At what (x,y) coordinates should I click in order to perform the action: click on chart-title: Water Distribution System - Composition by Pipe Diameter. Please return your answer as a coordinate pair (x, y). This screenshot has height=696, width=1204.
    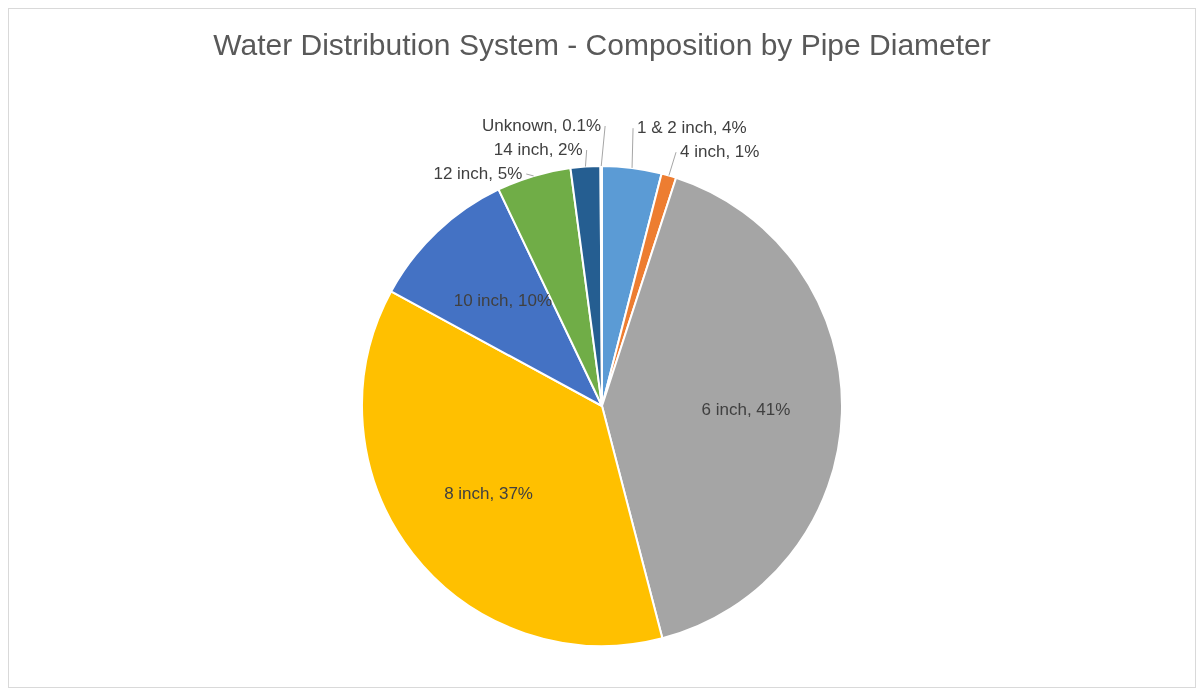
    Looking at the image, I should click on (602, 45).